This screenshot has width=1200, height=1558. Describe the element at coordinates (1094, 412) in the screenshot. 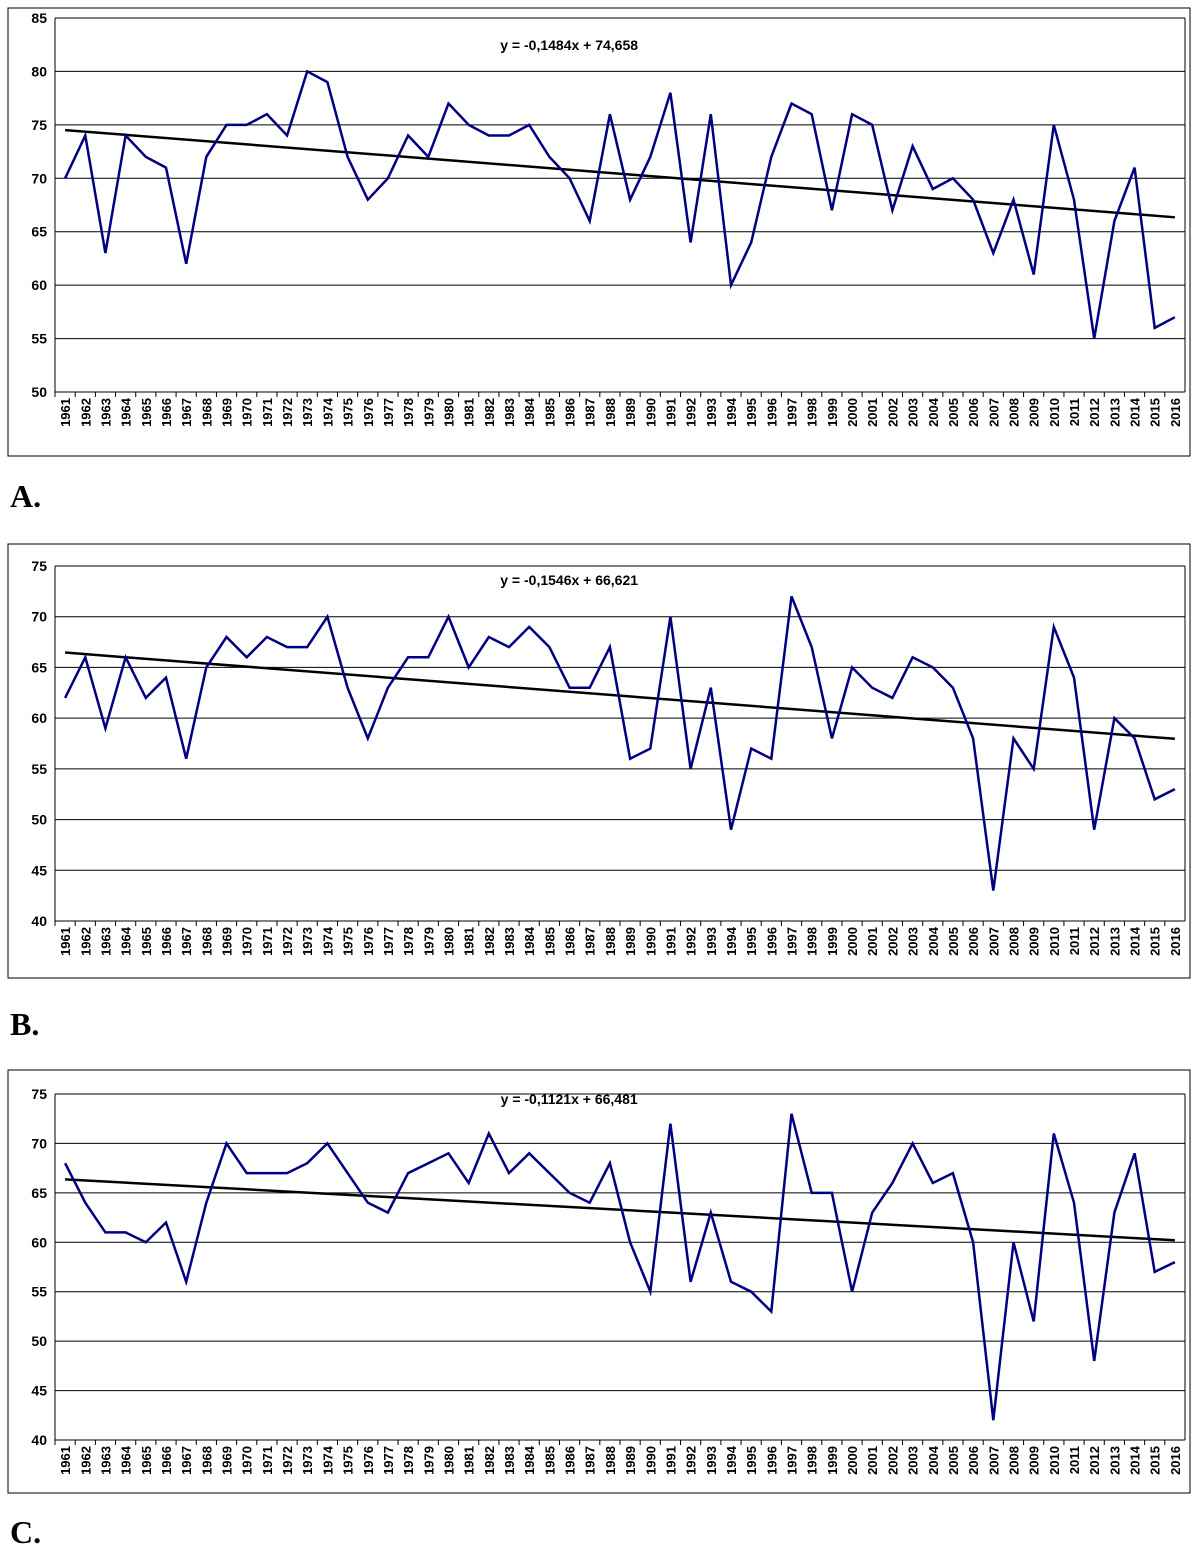

I see `chart-a-x-tick-label: 2012` at that location.